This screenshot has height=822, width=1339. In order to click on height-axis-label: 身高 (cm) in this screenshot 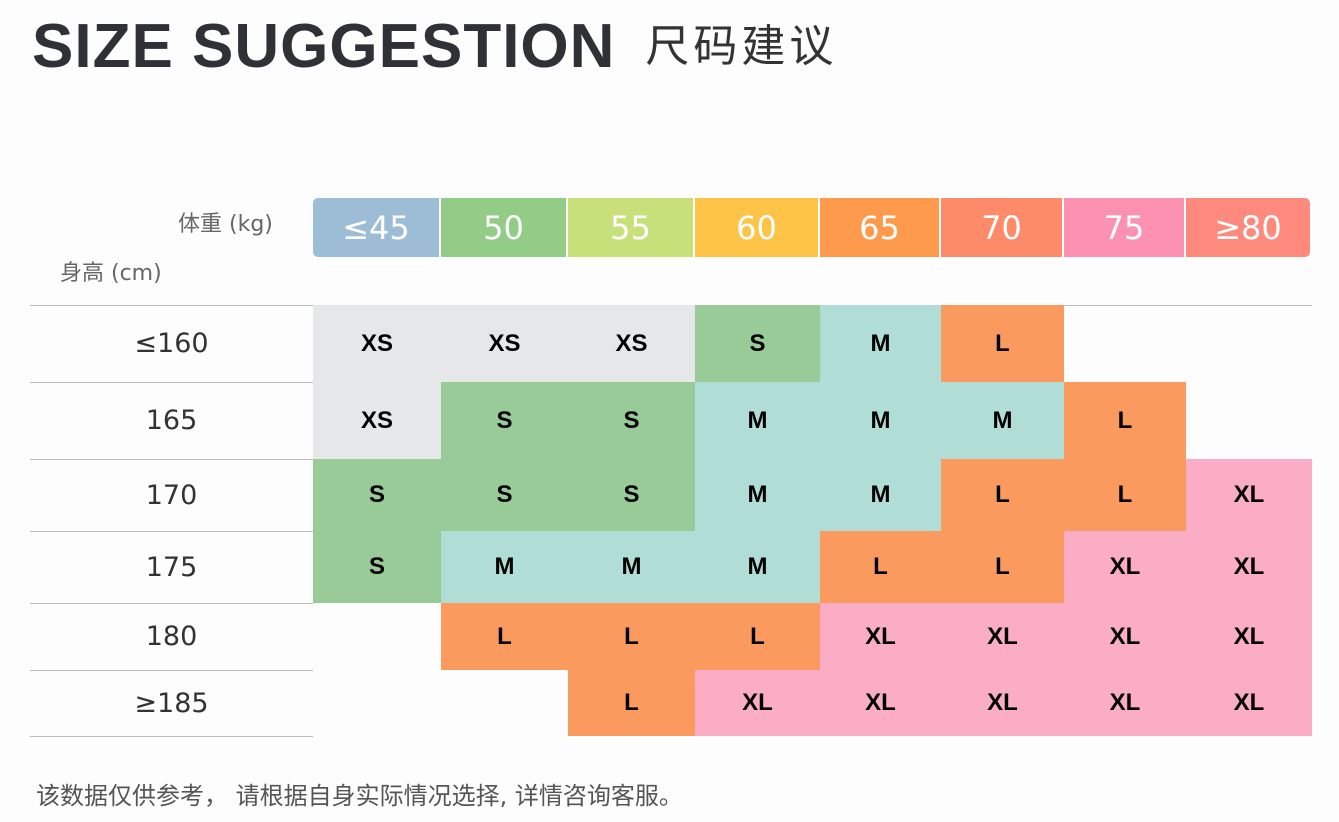, I will do `click(111, 273)`.